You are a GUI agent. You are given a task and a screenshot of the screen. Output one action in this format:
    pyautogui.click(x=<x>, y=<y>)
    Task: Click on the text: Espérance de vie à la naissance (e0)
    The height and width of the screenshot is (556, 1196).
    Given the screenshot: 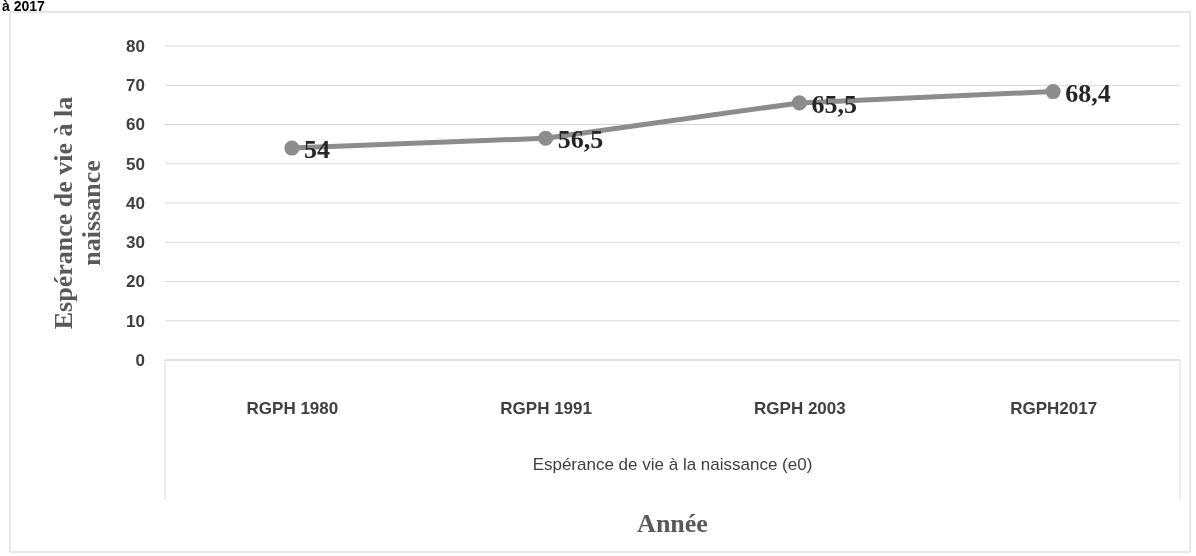 What is the action you would take?
    pyautogui.click(x=672, y=464)
    